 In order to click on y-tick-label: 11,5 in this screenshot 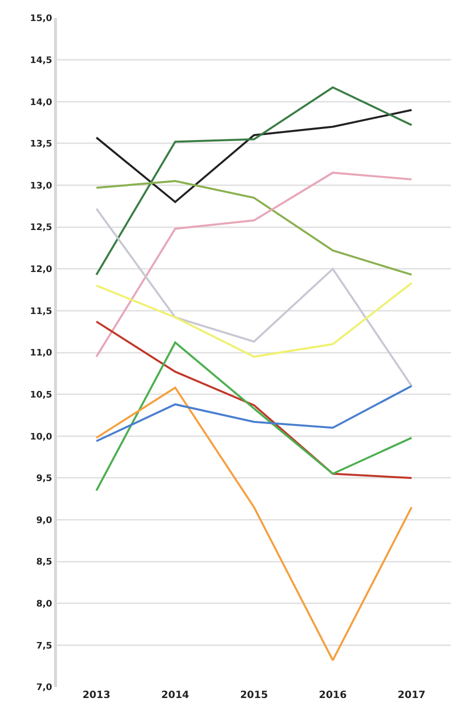, I will do `click(41, 311)`.